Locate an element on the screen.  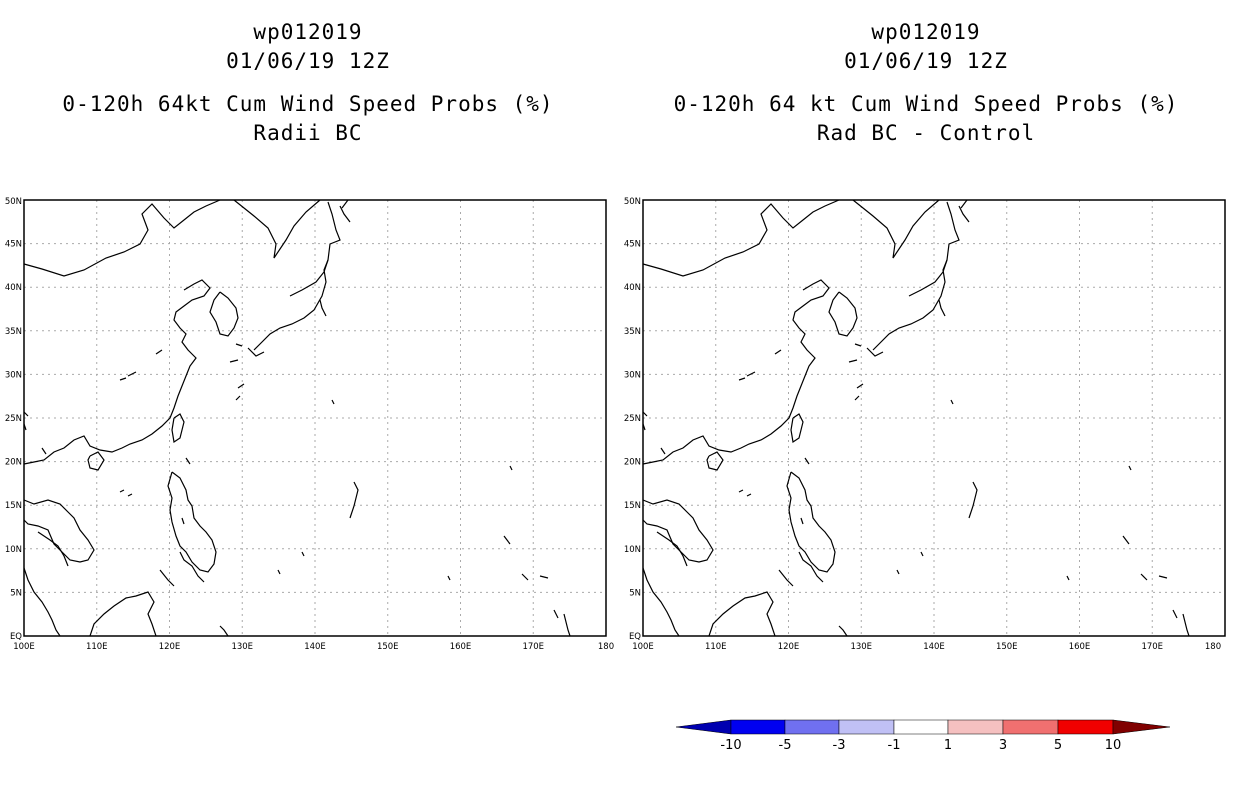
colorbar-label: 5 is located at coordinates (1058, 745).